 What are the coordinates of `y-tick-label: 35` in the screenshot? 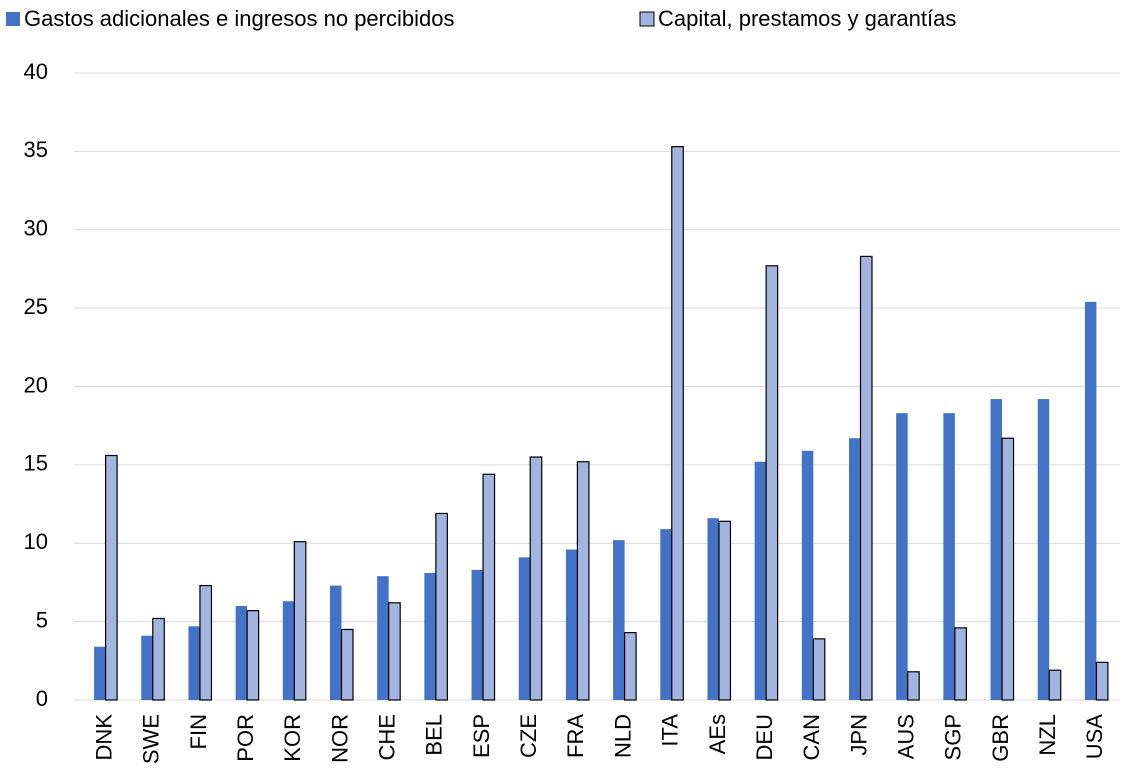 It's located at (36, 149).